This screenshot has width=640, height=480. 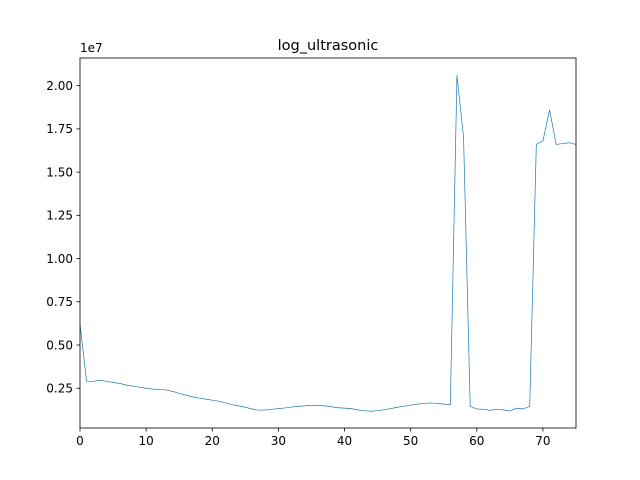 I want to click on x-tick-label: 20, so click(x=212, y=441).